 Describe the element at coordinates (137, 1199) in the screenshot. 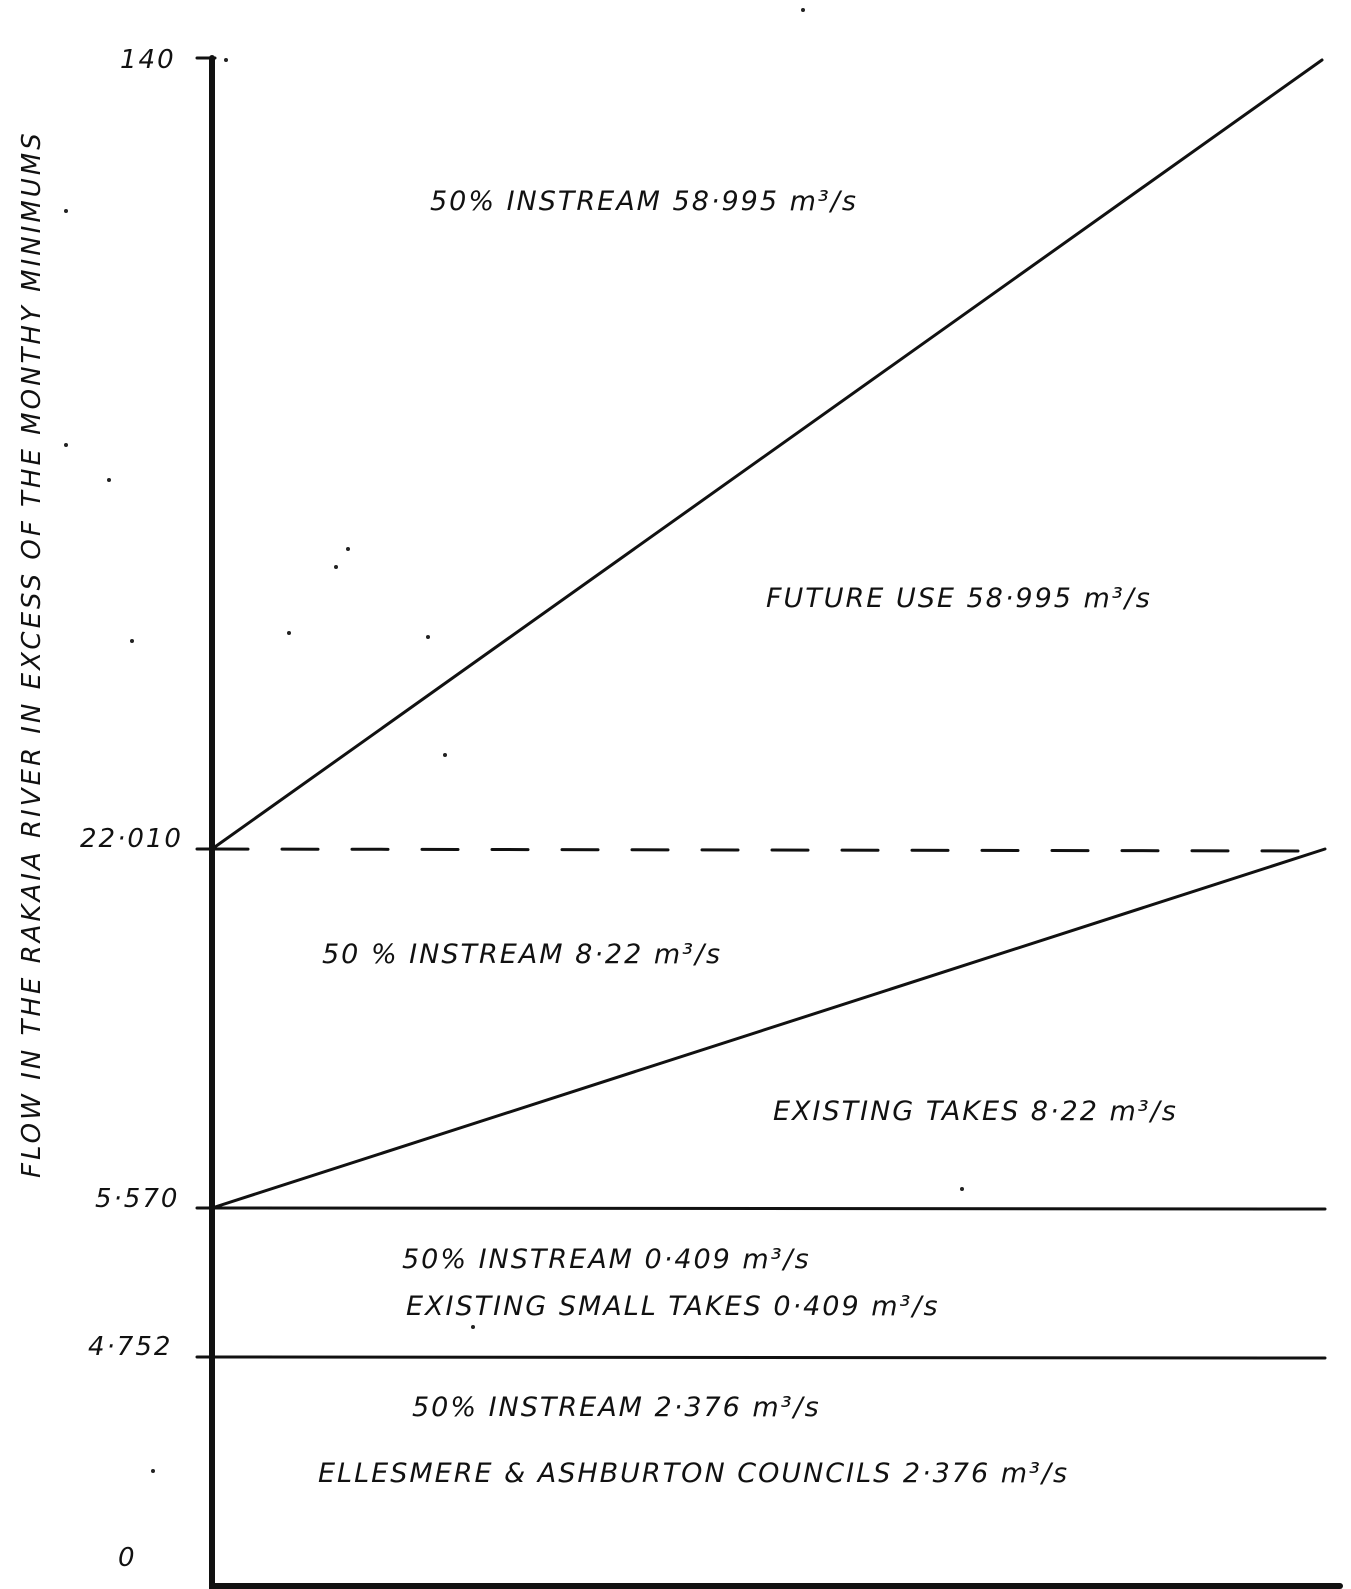

I see `y-tick-label: 5·570` at that location.